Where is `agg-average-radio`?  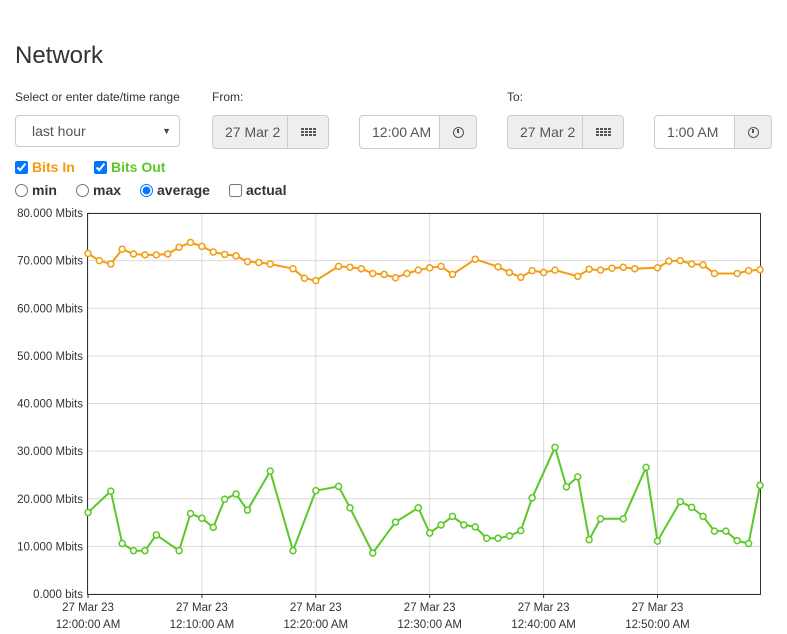
agg-average-radio is located at coordinates (146, 190).